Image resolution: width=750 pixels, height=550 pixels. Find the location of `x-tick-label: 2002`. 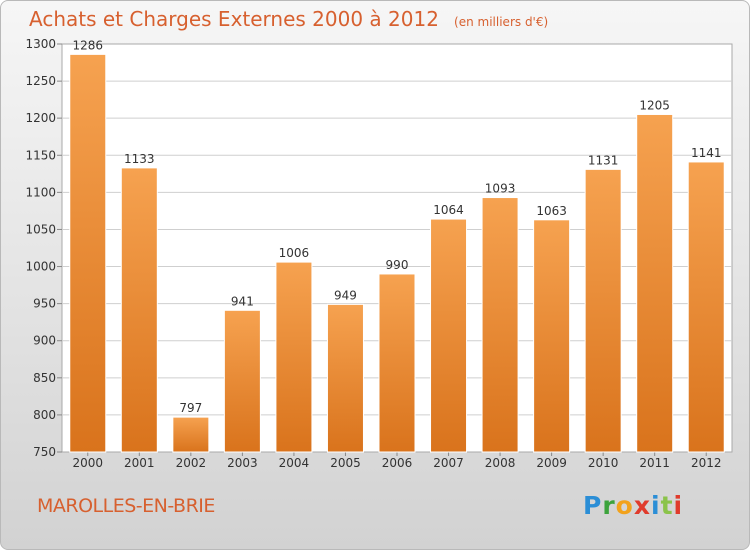

x-tick-label: 2002 is located at coordinates (191, 463).